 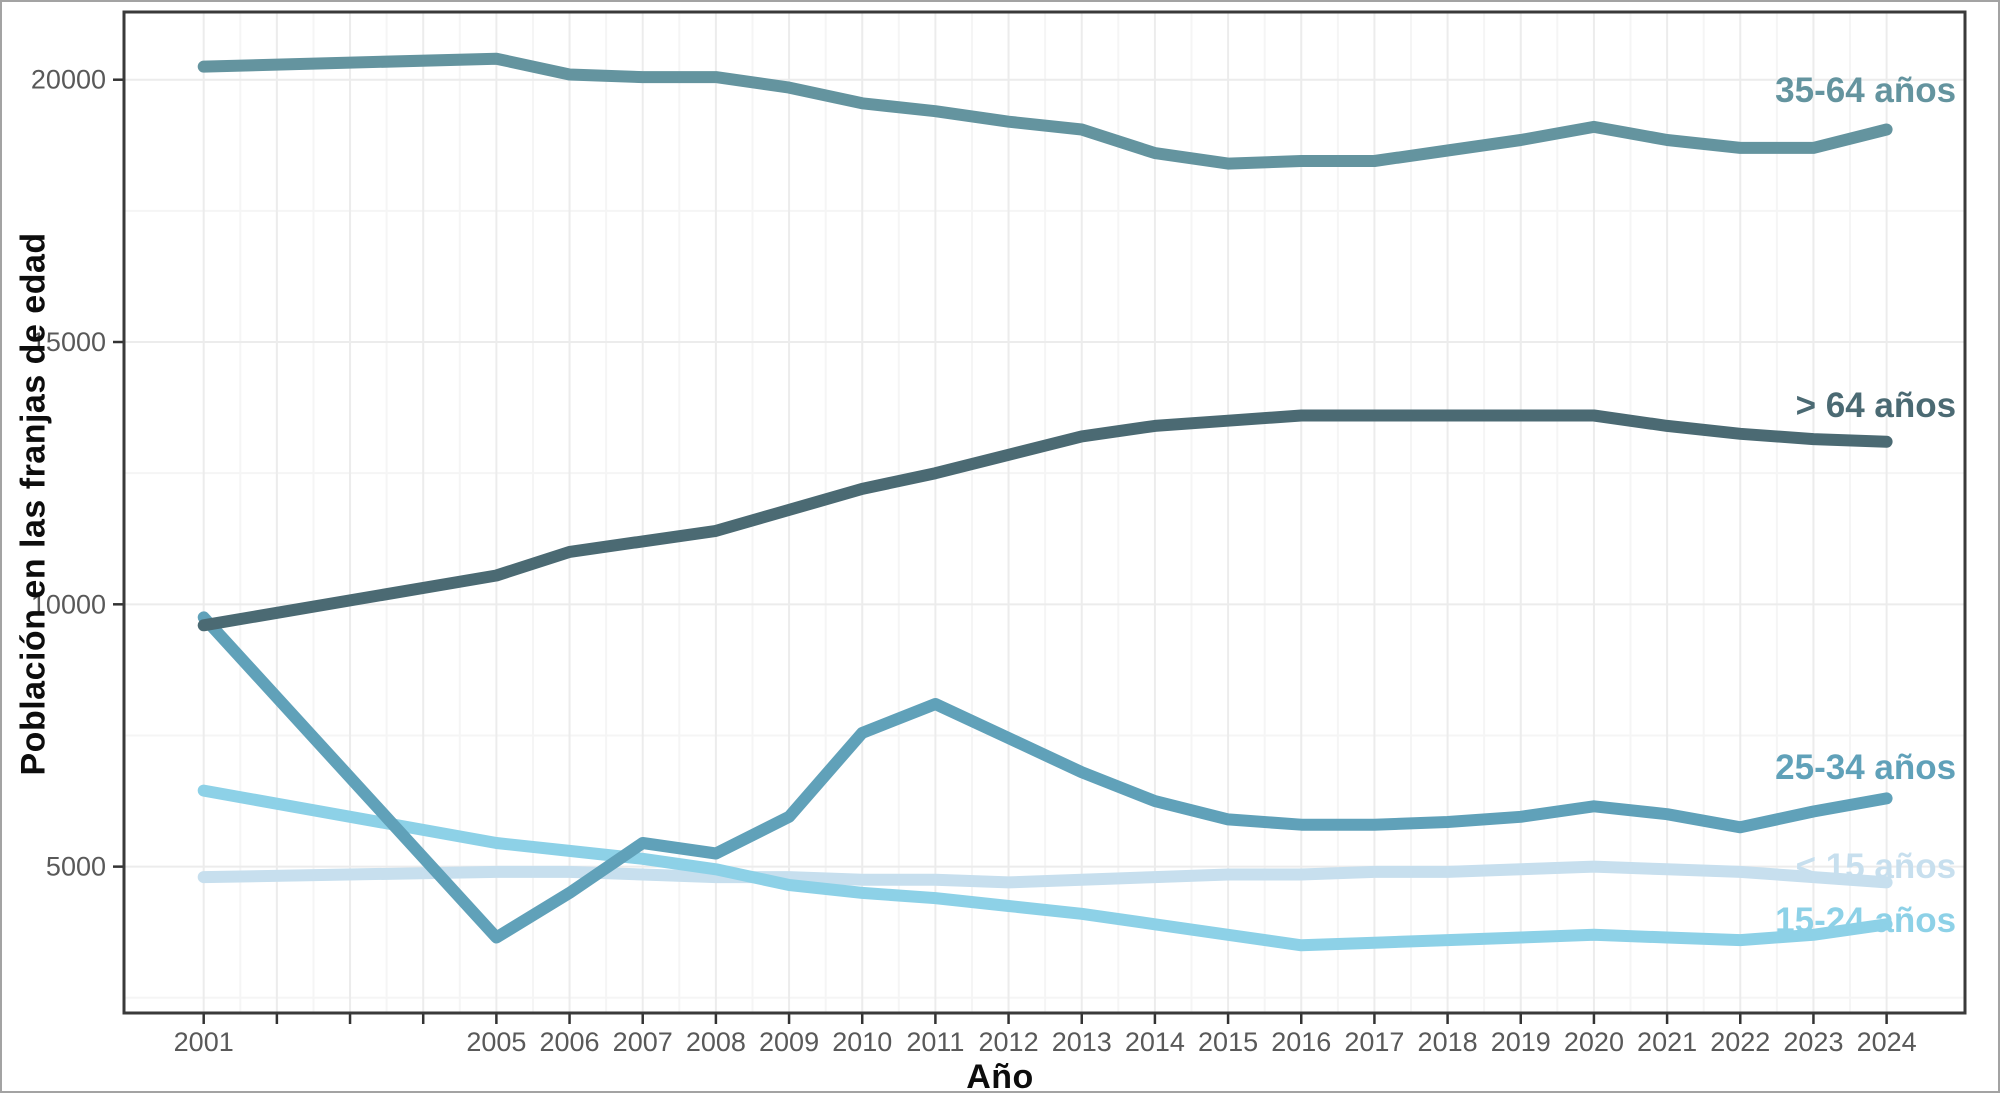 I want to click on y-tick-label: 20000, so click(x=68, y=80).